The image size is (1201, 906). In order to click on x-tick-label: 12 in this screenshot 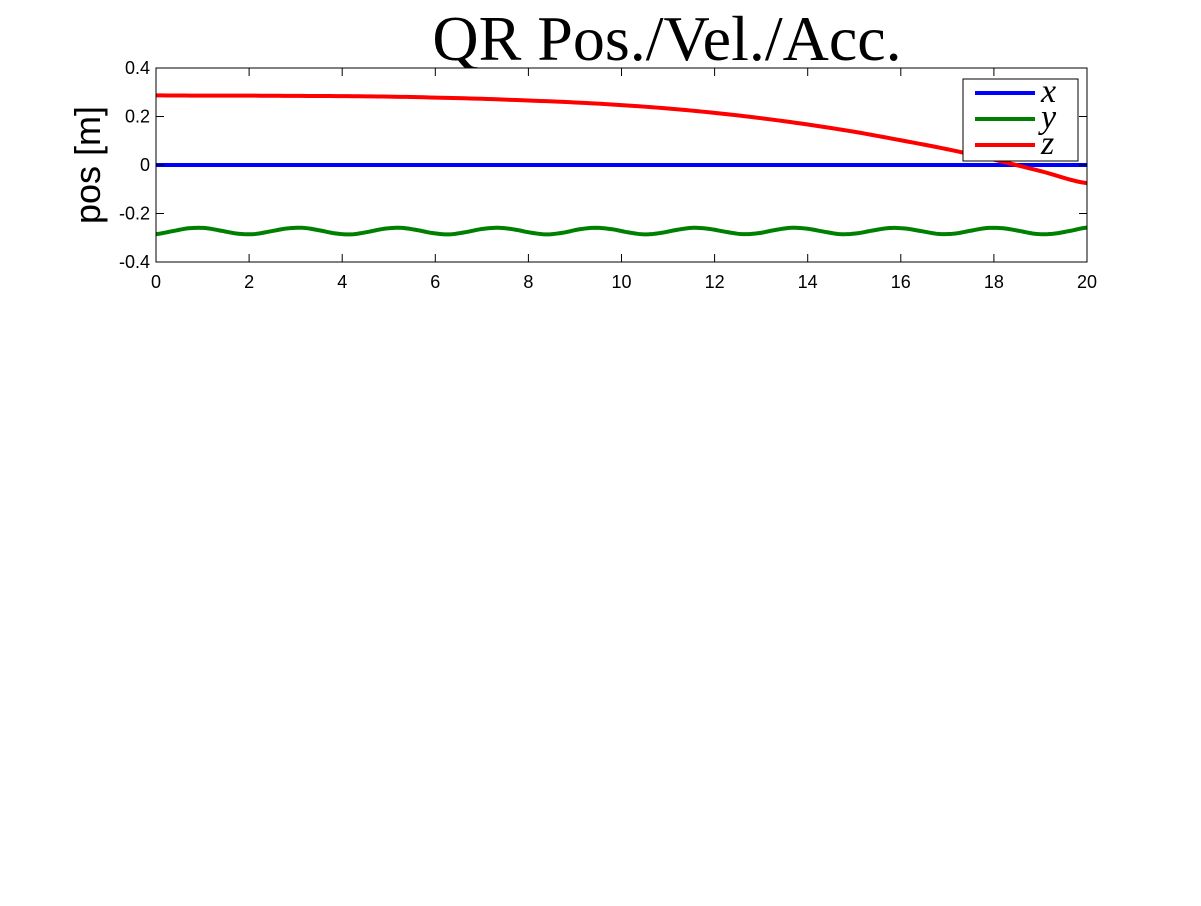, I will do `click(715, 282)`.